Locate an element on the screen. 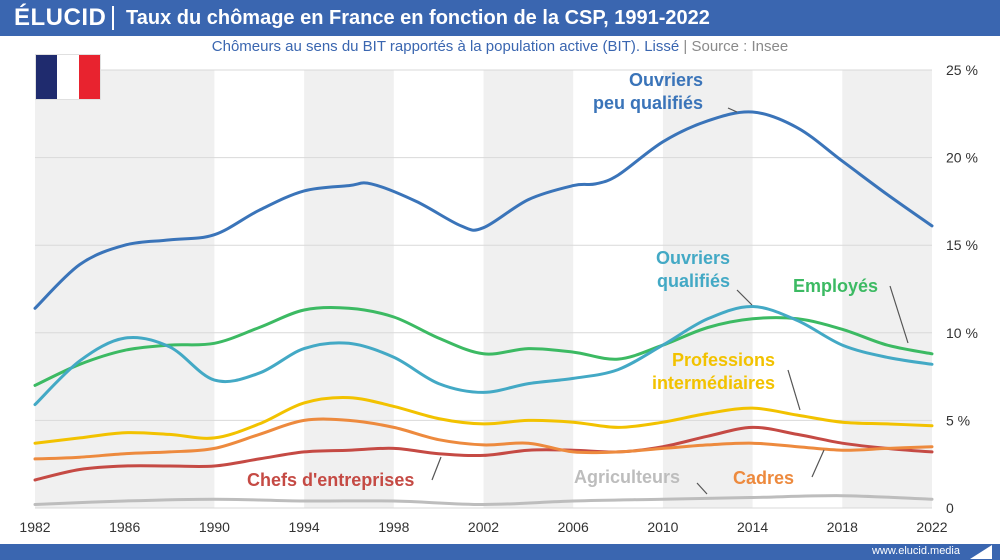 This screenshot has height=560, width=1000. footer-bar is located at coordinates (500, 552).